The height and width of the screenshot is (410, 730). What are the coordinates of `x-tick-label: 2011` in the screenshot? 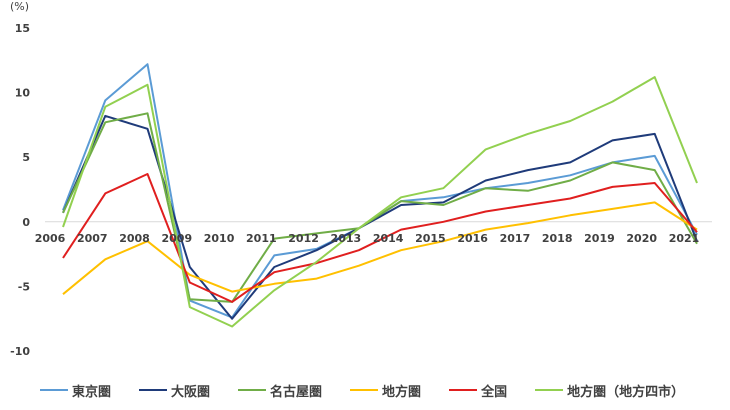 It's located at (261, 238).